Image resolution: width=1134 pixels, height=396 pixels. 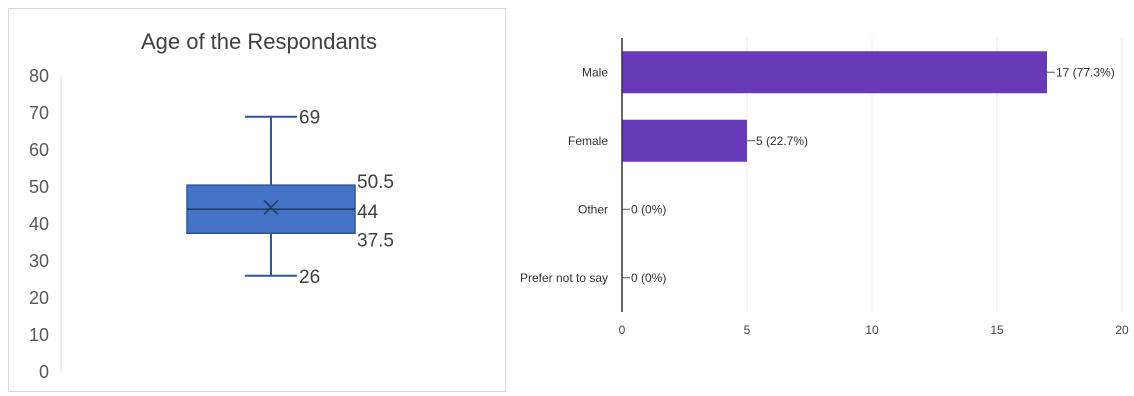 What do you see at coordinates (1122, 330) in the screenshot?
I see `x-tick-label: 20` at bounding box center [1122, 330].